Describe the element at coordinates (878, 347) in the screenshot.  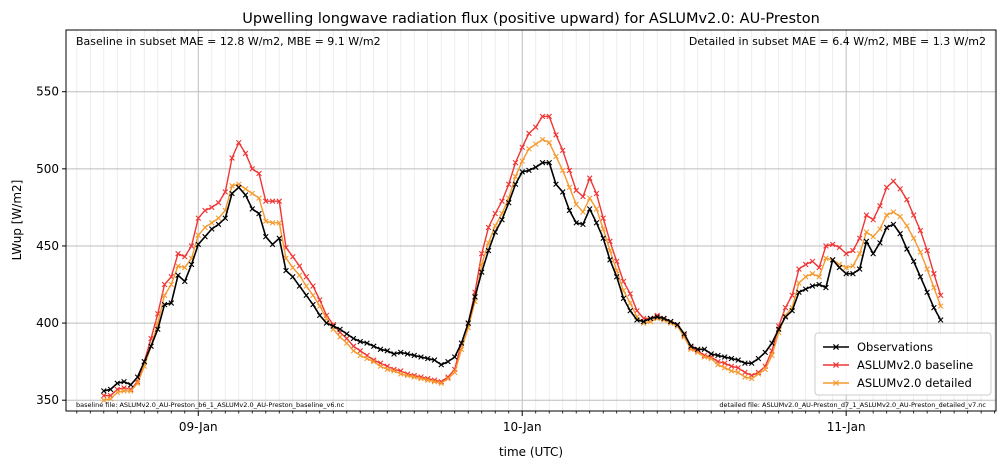
I see `legend-item: Observations` at that location.